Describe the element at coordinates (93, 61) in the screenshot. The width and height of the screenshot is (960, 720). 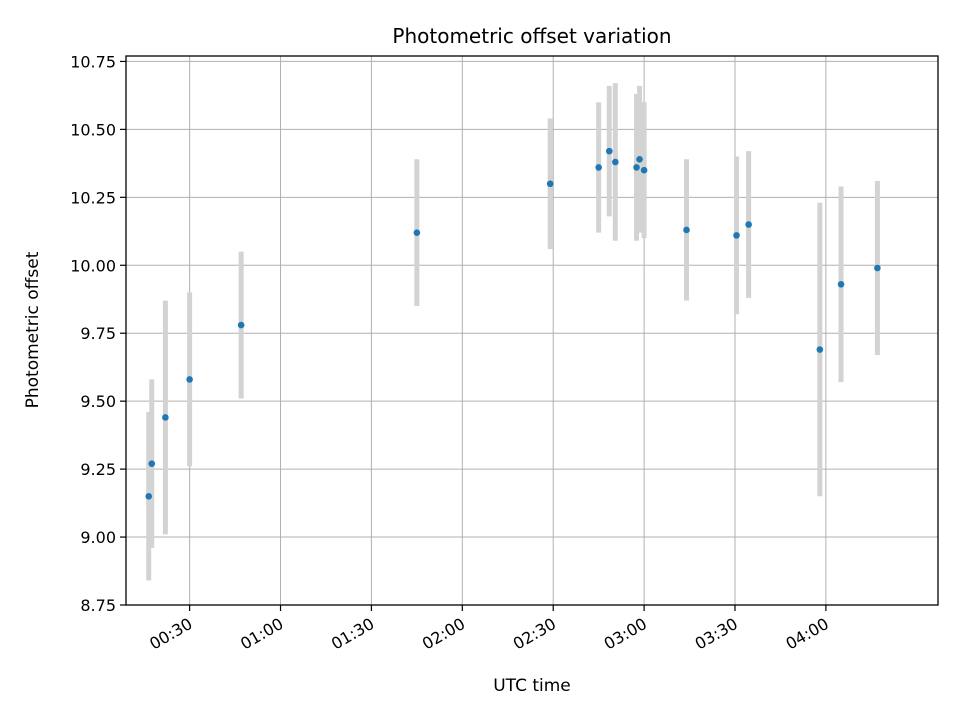
I see `y-tick-label: 10.75` at that location.